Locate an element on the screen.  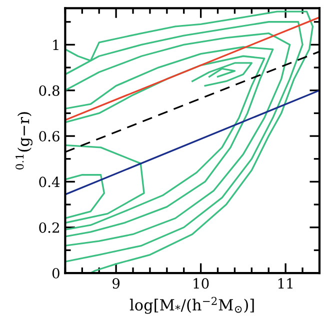
y-tick-label: 0.6 is located at coordinates (49, 136).